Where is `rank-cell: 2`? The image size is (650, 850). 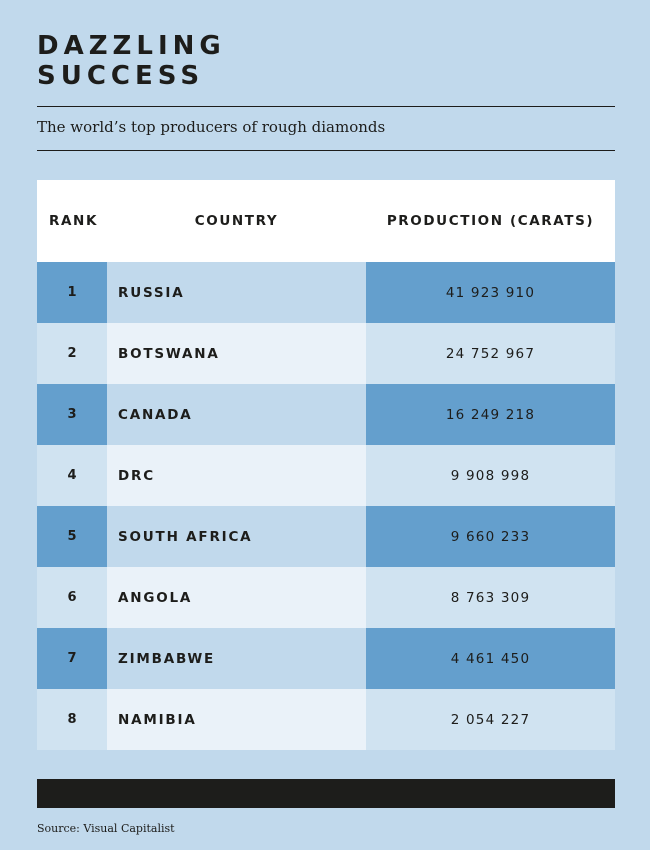 rank-cell: 2 is located at coordinates (72, 353).